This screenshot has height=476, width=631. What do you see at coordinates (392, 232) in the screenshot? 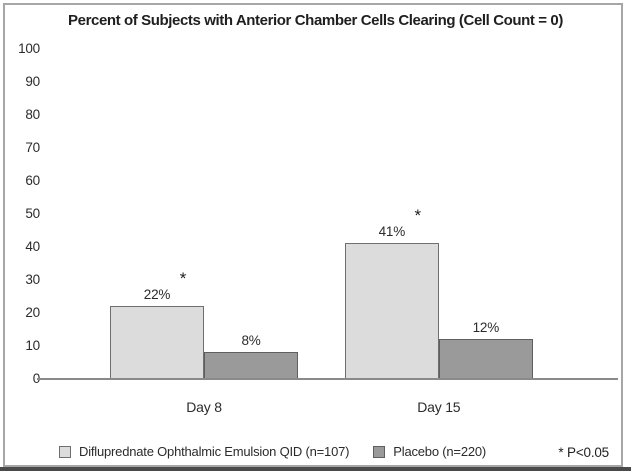
I see `value-label: 41%` at bounding box center [392, 232].